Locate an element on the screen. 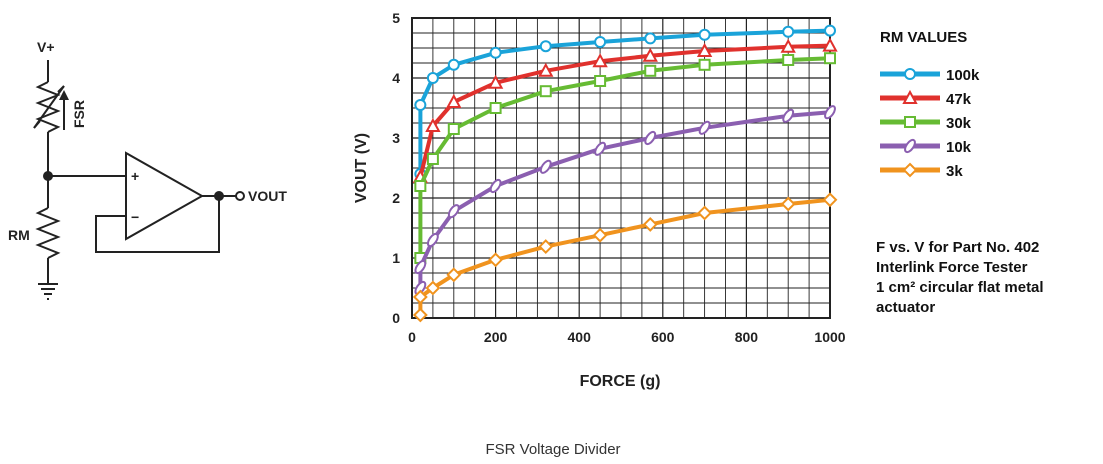 The width and height of the screenshot is (1103, 464). supply-label: V+ is located at coordinates (46, 47).